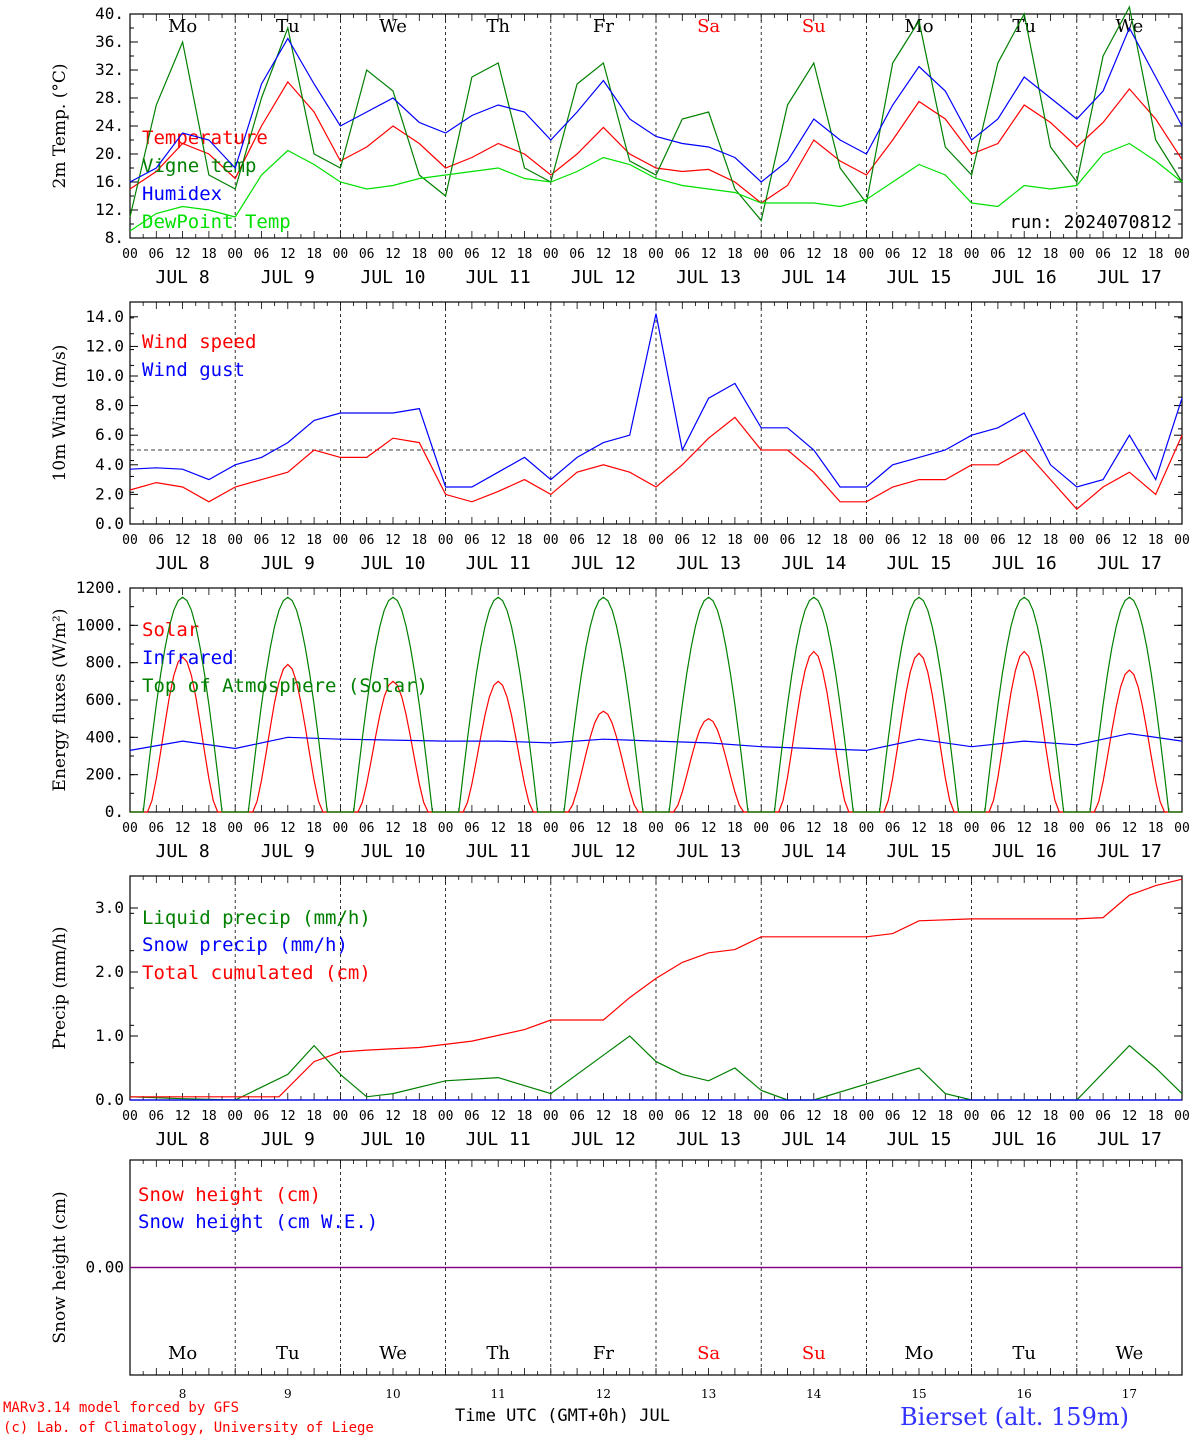  Describe the element at coordinates (183, 1394) in the screenshot. I see `day-number-label: 8` at that location.